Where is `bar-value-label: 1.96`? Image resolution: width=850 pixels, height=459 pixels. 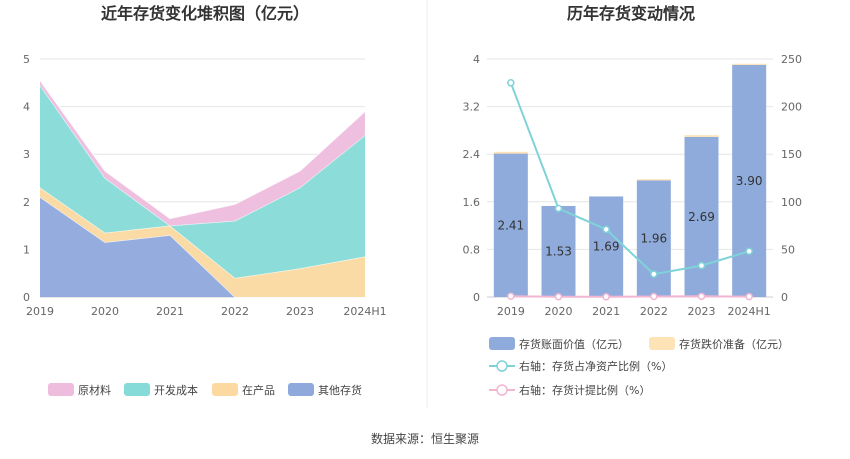 bar-value-label: 1.96 is located at coordinates (653, 239).